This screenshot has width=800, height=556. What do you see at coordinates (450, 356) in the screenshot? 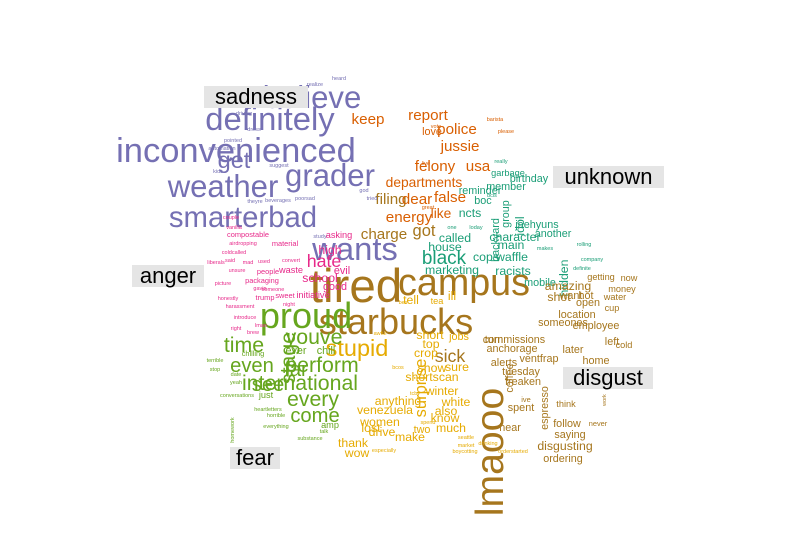
I see `word-sick: sick` at bounding box center [450, 356].